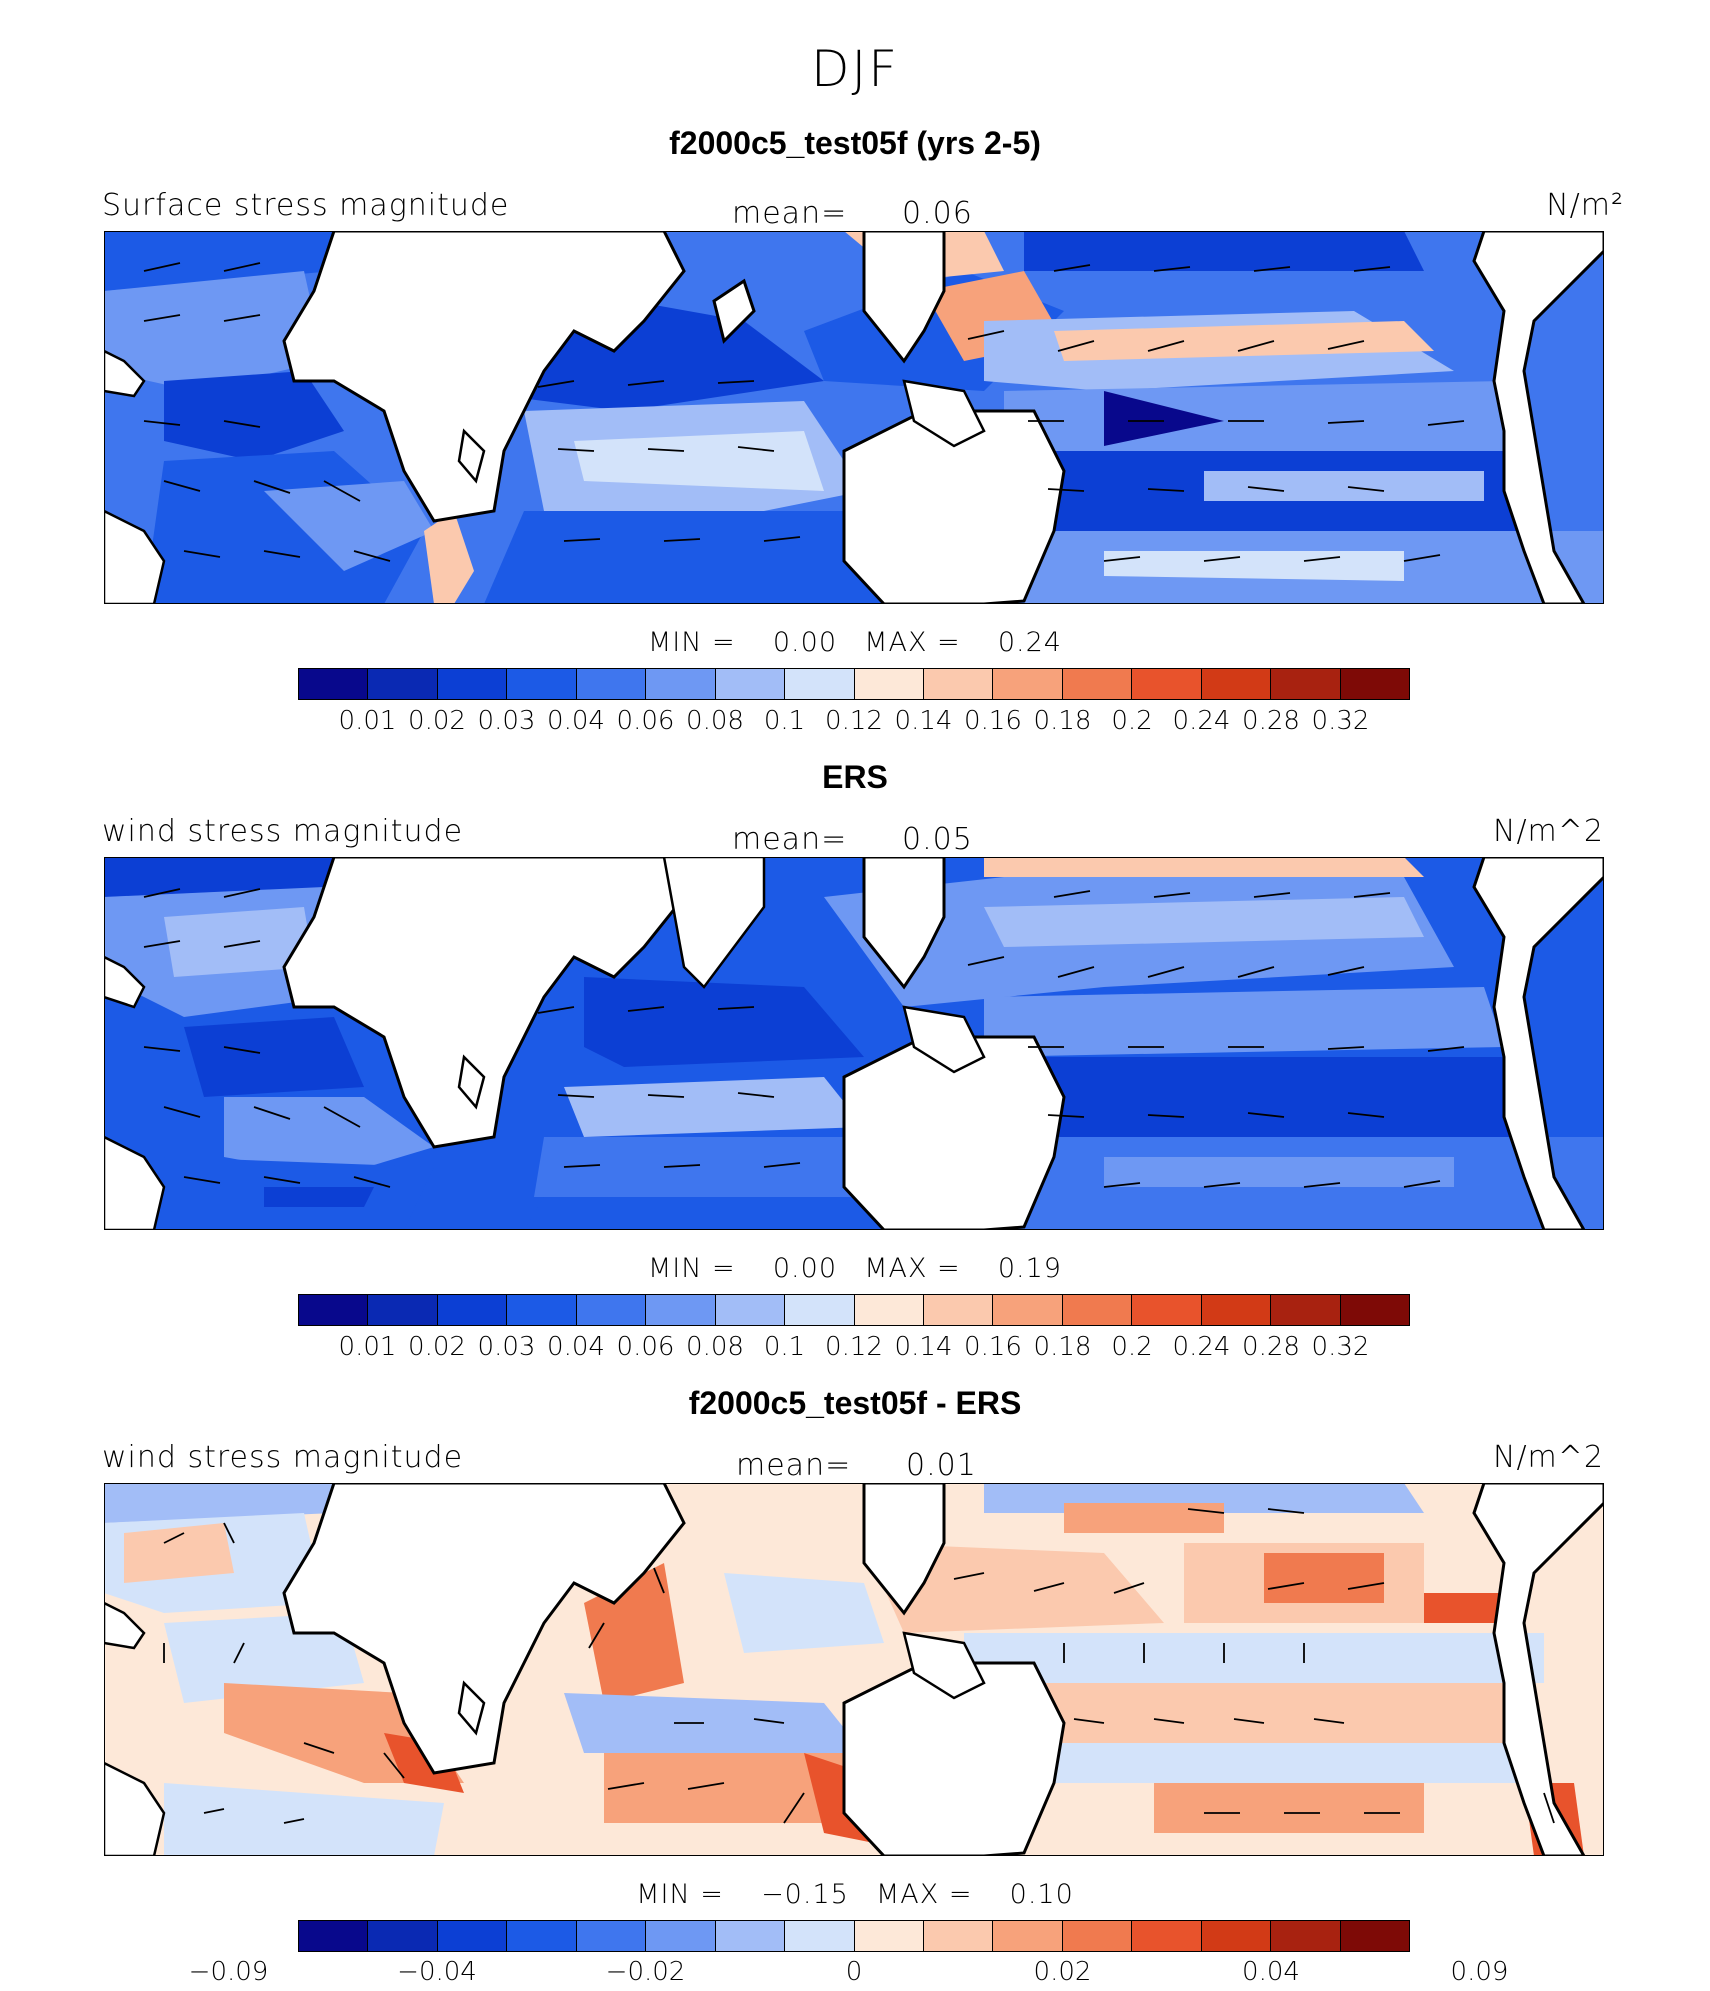 The image size is (1710, 1991). I want to click on colorbar-tick-label: 0.1, so click(784, 1347).